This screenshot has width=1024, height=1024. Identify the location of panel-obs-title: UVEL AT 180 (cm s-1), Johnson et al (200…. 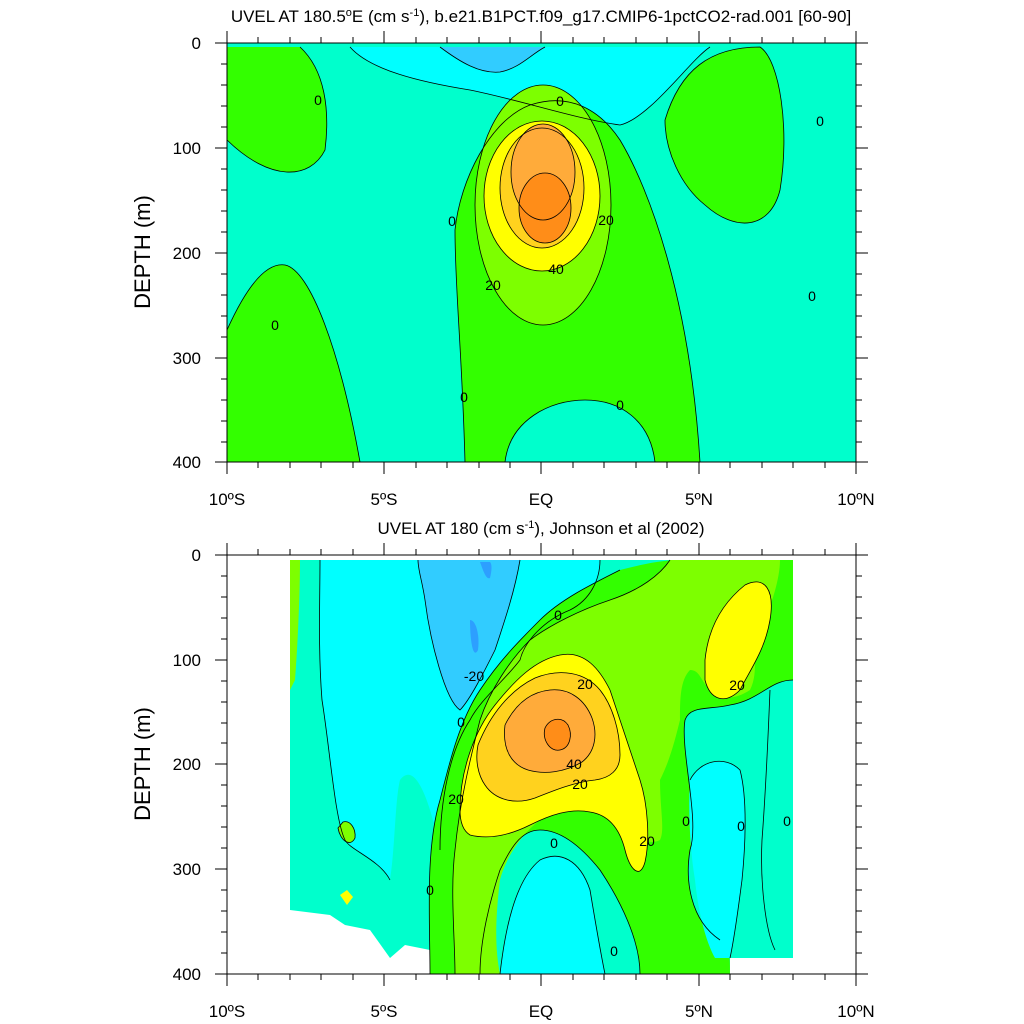
(541, 528).